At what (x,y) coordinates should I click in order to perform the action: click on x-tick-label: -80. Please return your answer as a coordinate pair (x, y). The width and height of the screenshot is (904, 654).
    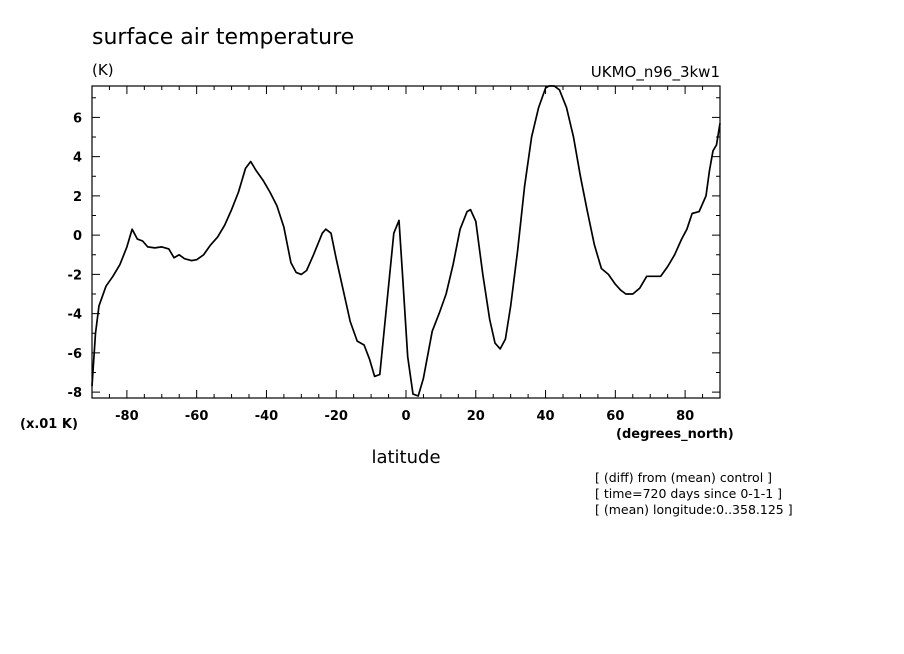
    Looking at the image, I should click on (127, 416).